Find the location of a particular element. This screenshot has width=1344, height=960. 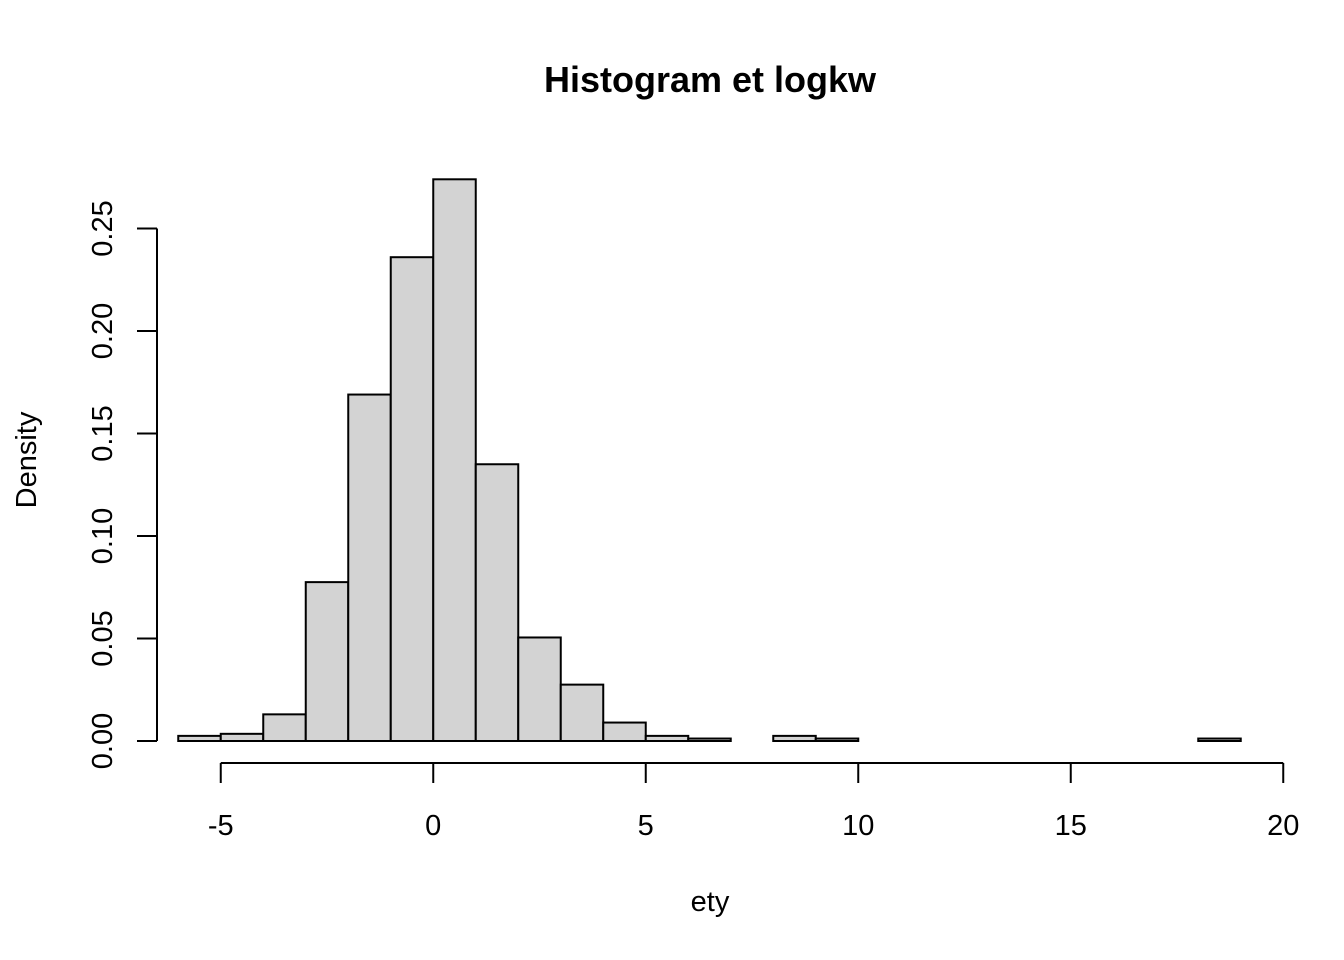

x-axis: -5 0 5 10 15 20 is located at coordinates (753, 802).